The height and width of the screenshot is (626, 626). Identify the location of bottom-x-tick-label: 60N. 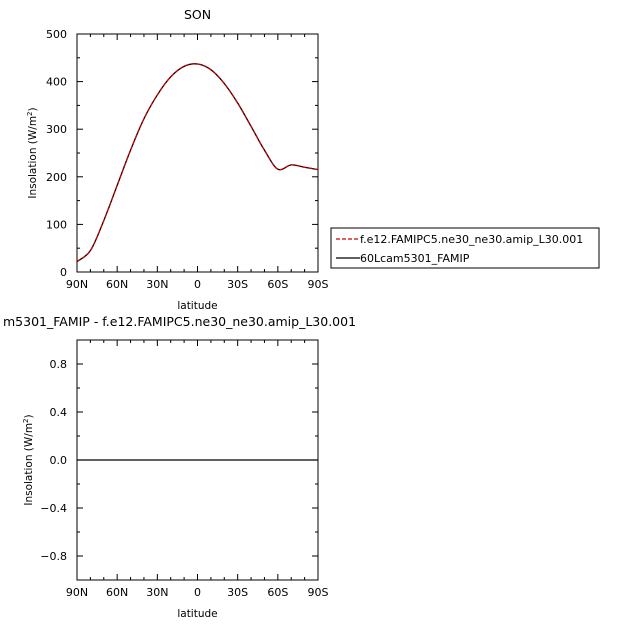
(117, 592).